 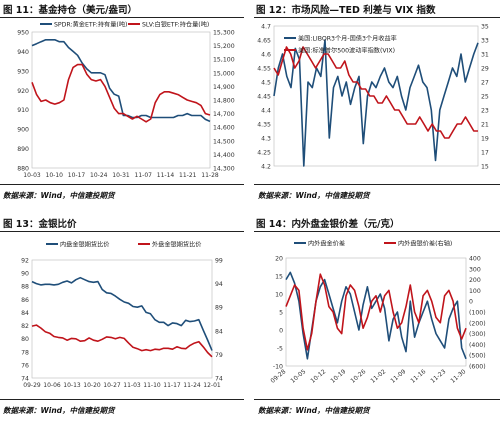 I want to click on x-tick-label: 10-20, so click(x=92, y=385).